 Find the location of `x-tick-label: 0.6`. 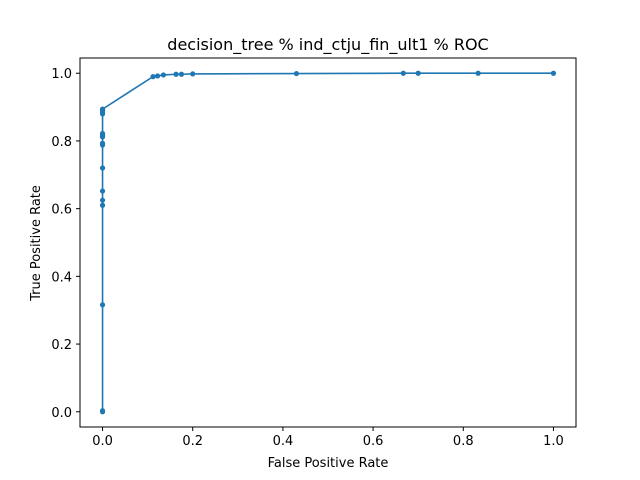

x-tick-label: 0.6 is located at coordinates (373, 441).